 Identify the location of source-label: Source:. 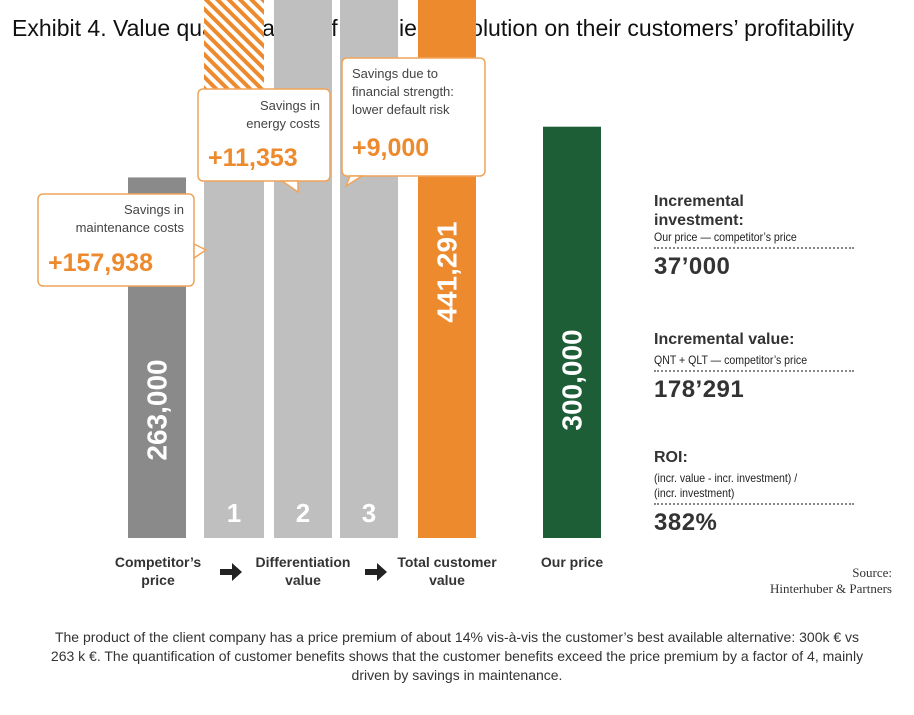
(872, 572).